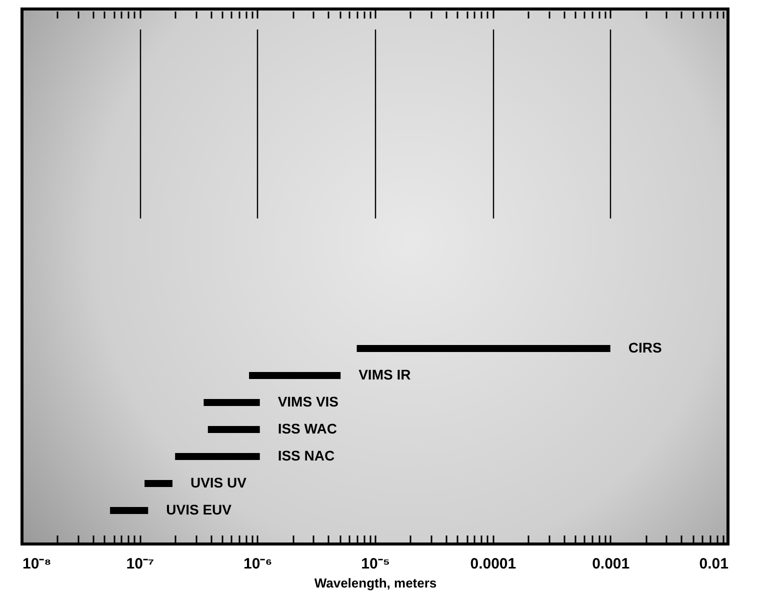 Image resolution: width=757 pixels, height=605 pixels. What do you see at coordinates (645, 348) in the screenshot?
I see `y-tick-label: CIRS` at bounding box center [645, 348].